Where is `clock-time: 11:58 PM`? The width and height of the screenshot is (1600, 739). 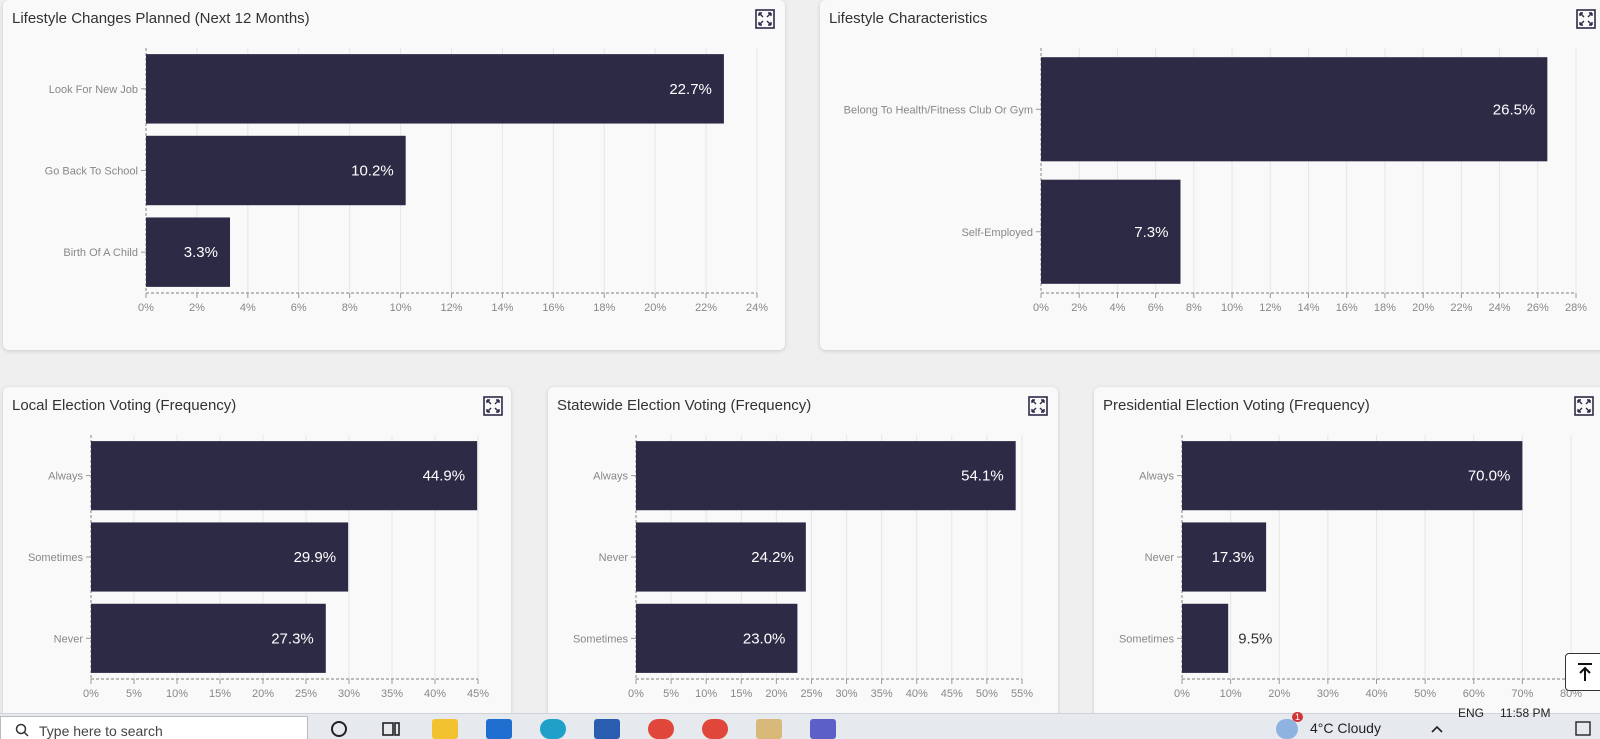
clock-time: 11:58 PM is located at coordinates (1525, 713).